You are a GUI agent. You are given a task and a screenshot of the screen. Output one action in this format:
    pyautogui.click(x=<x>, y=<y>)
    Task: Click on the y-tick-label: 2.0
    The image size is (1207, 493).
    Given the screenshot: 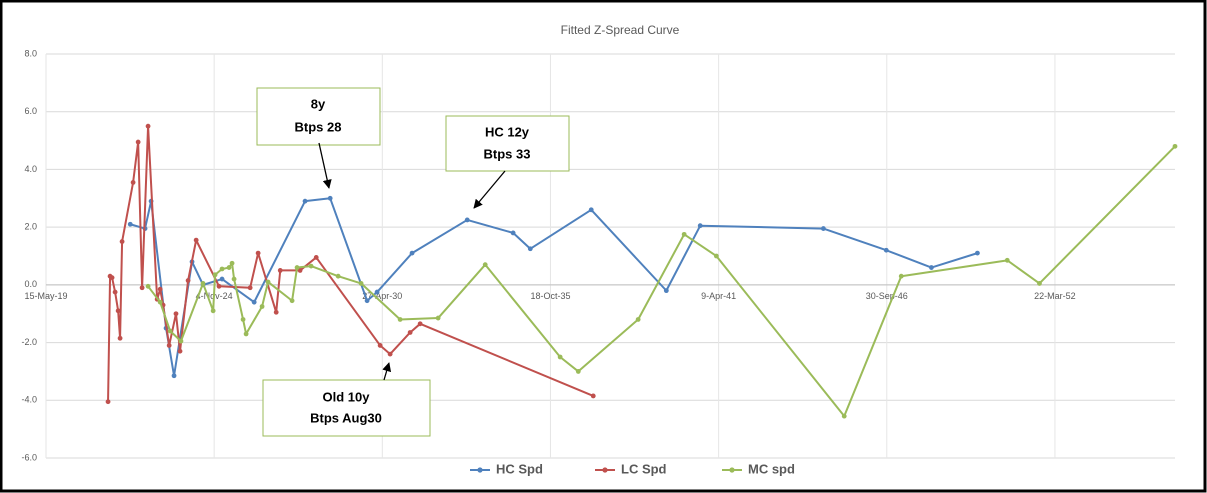 What is the action you would take?
    pyautogui.click(x=30, y=227)
    